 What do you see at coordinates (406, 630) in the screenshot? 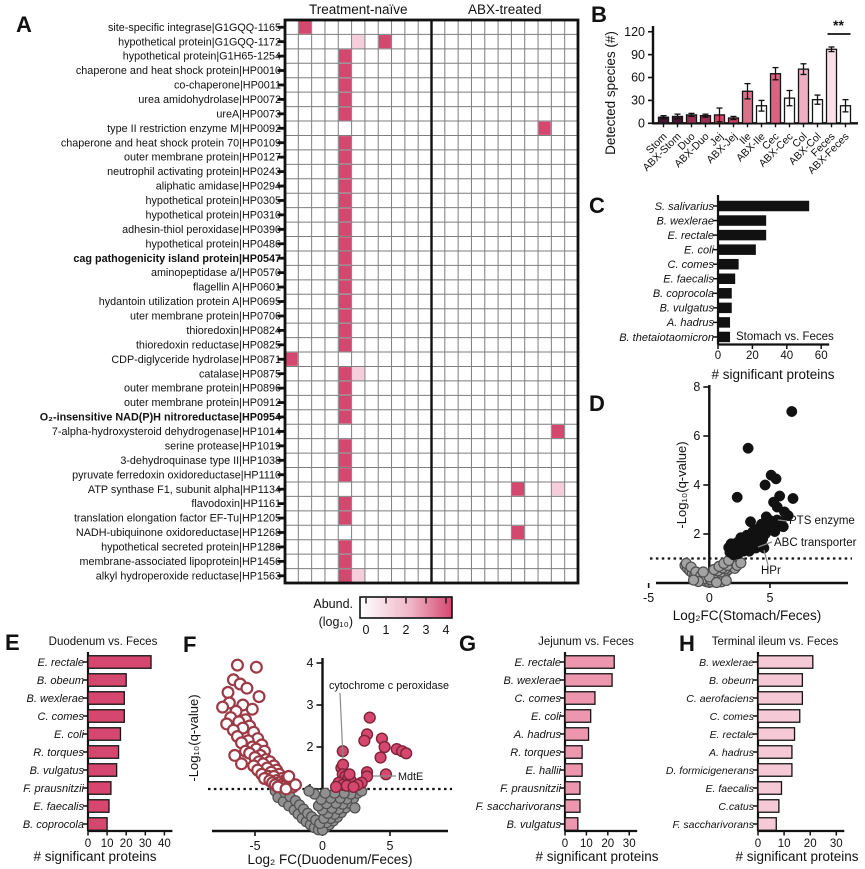
I see `legend-tick-label: 2` at bounding box center [406, 630].